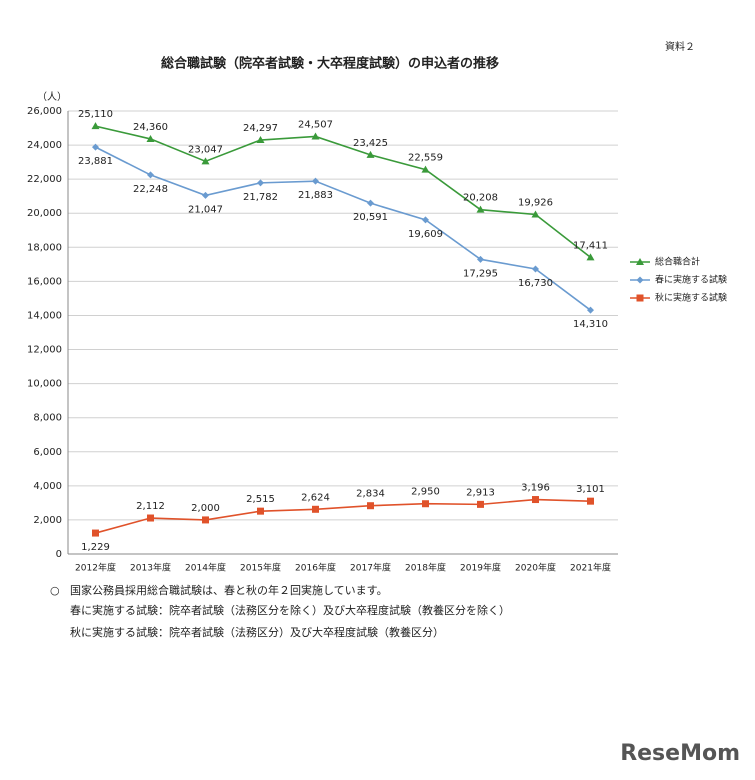  I want to click on data-label: 22,248, so click(150, 189).